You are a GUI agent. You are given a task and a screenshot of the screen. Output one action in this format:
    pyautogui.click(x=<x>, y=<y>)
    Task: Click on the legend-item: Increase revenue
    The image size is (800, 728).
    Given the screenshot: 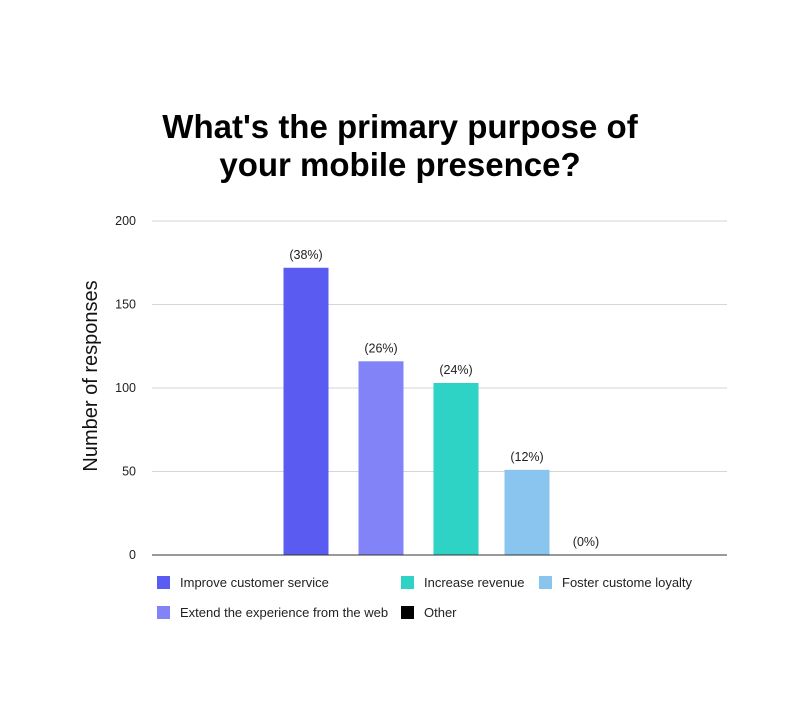 What is the action you would take?
    pyautogui.click(x=462, y=582)
    